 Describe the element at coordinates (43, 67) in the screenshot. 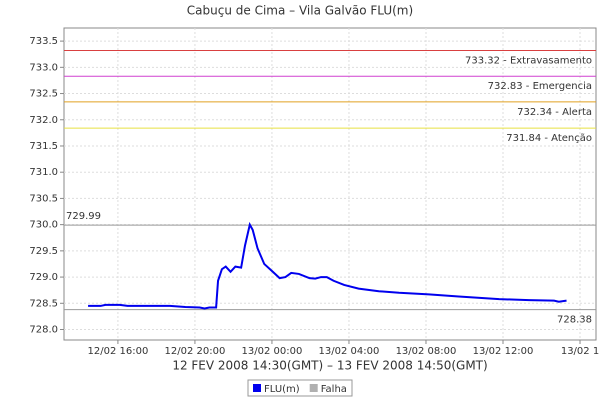

I see `y-tick-label: 733.0` at that location.